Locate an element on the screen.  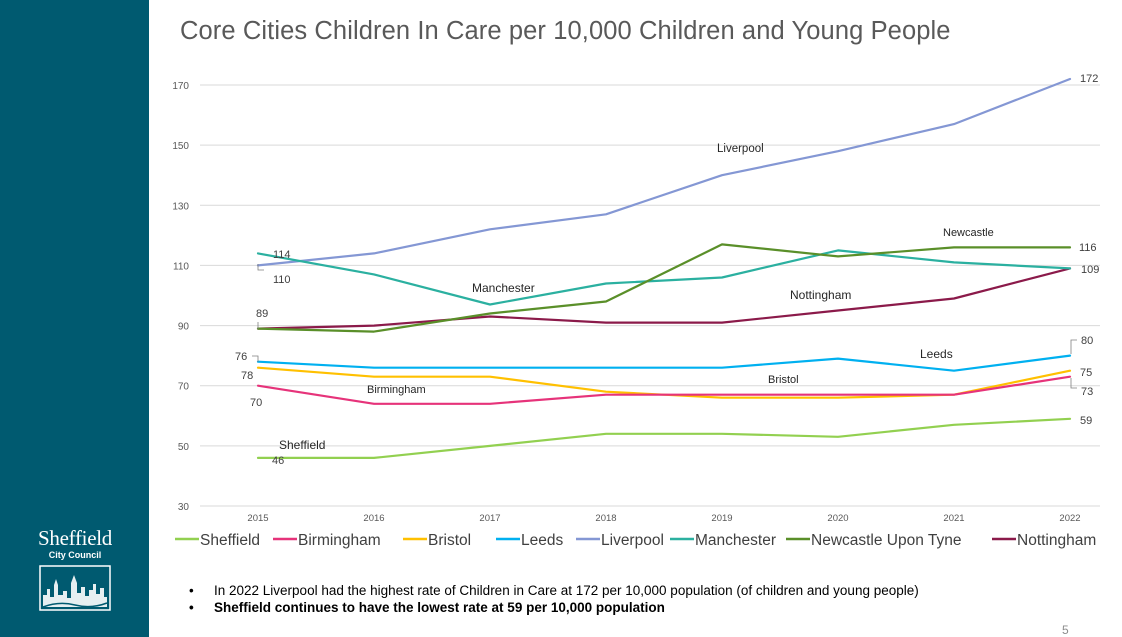
x-tick-label-2016: 2016 is located at coordinates (373, 518).